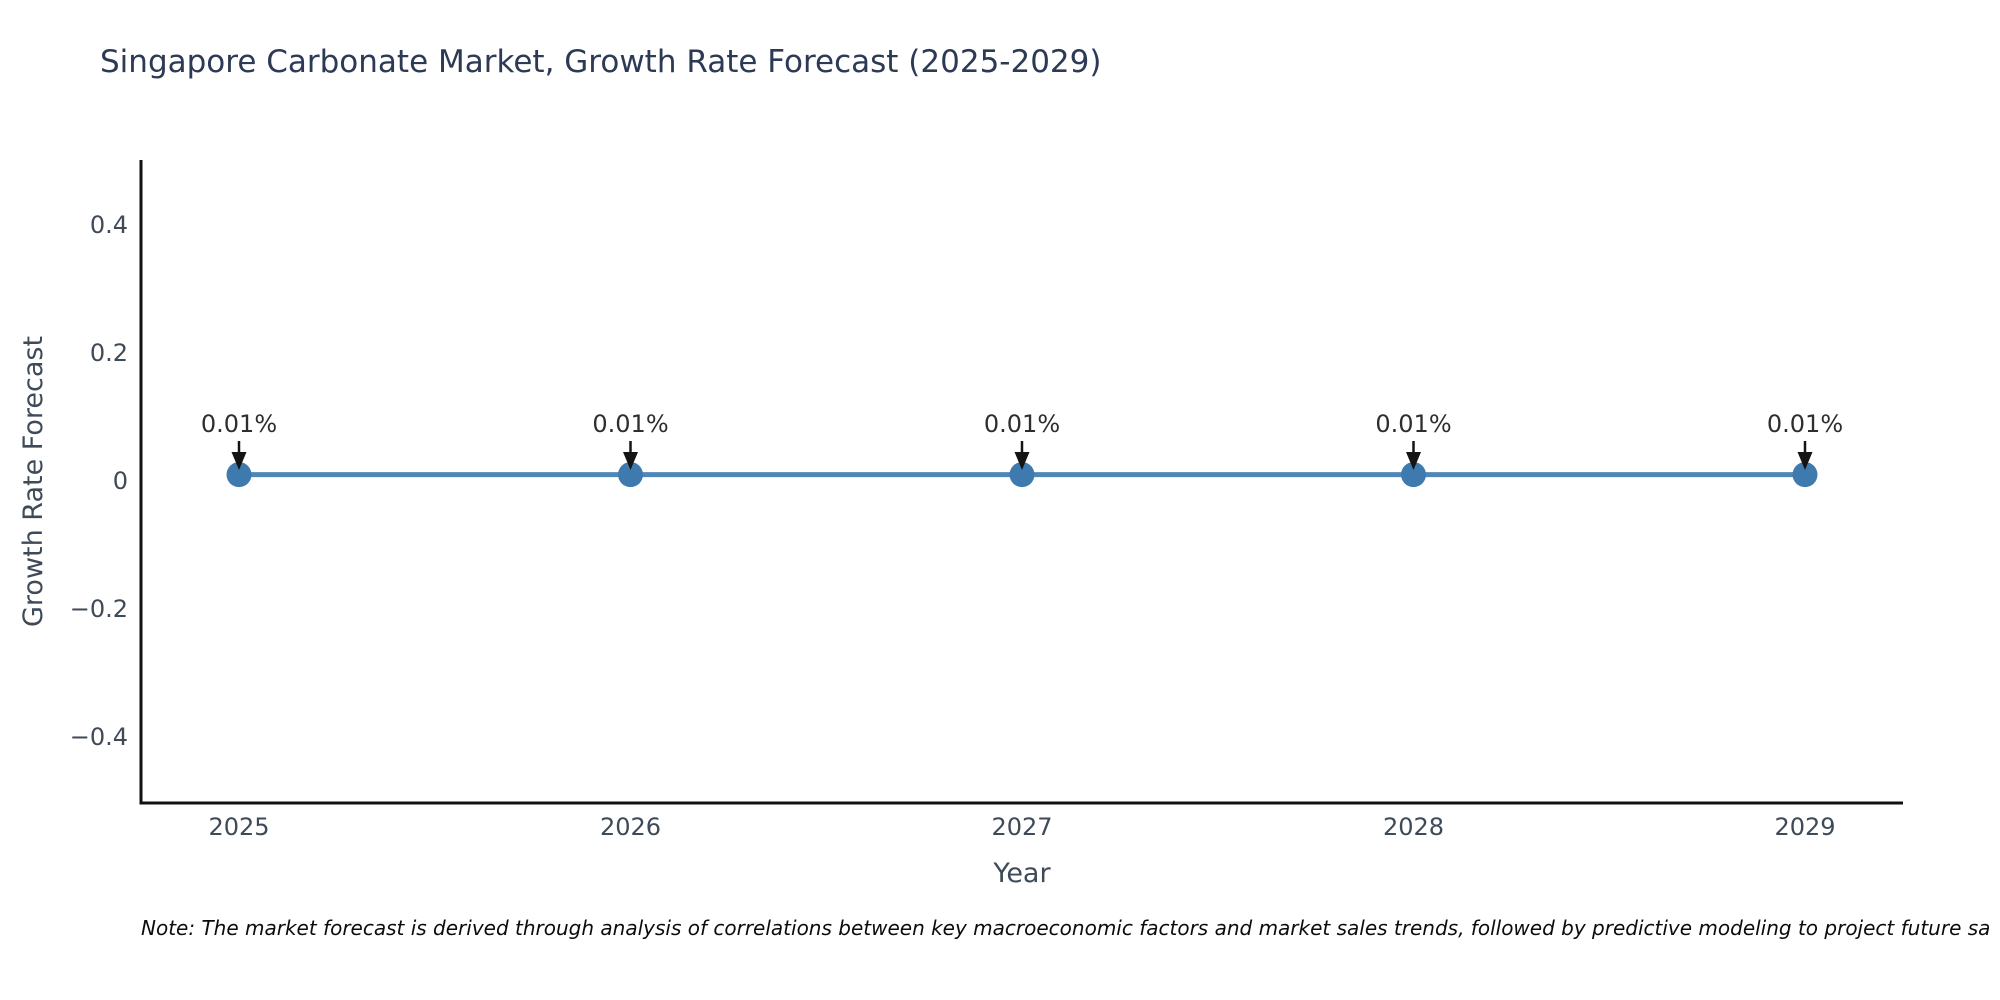 The width and height of the screenshot is (2000, 1000). What do you see at coordinates (99, 609) in the screenshot?
I see `y-tick-label: −0.2` at bounding box center [99, 609].